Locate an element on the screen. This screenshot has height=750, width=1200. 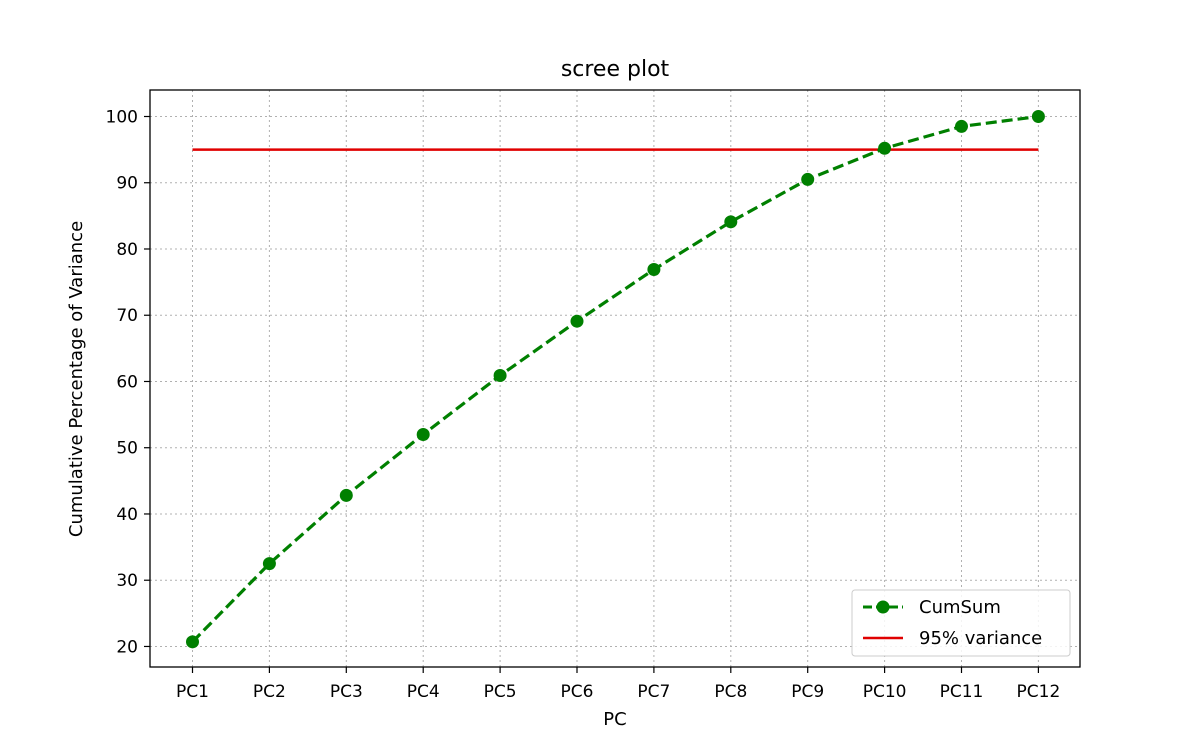
x-tick-label: PC6 is located at coordinates (577, 692).